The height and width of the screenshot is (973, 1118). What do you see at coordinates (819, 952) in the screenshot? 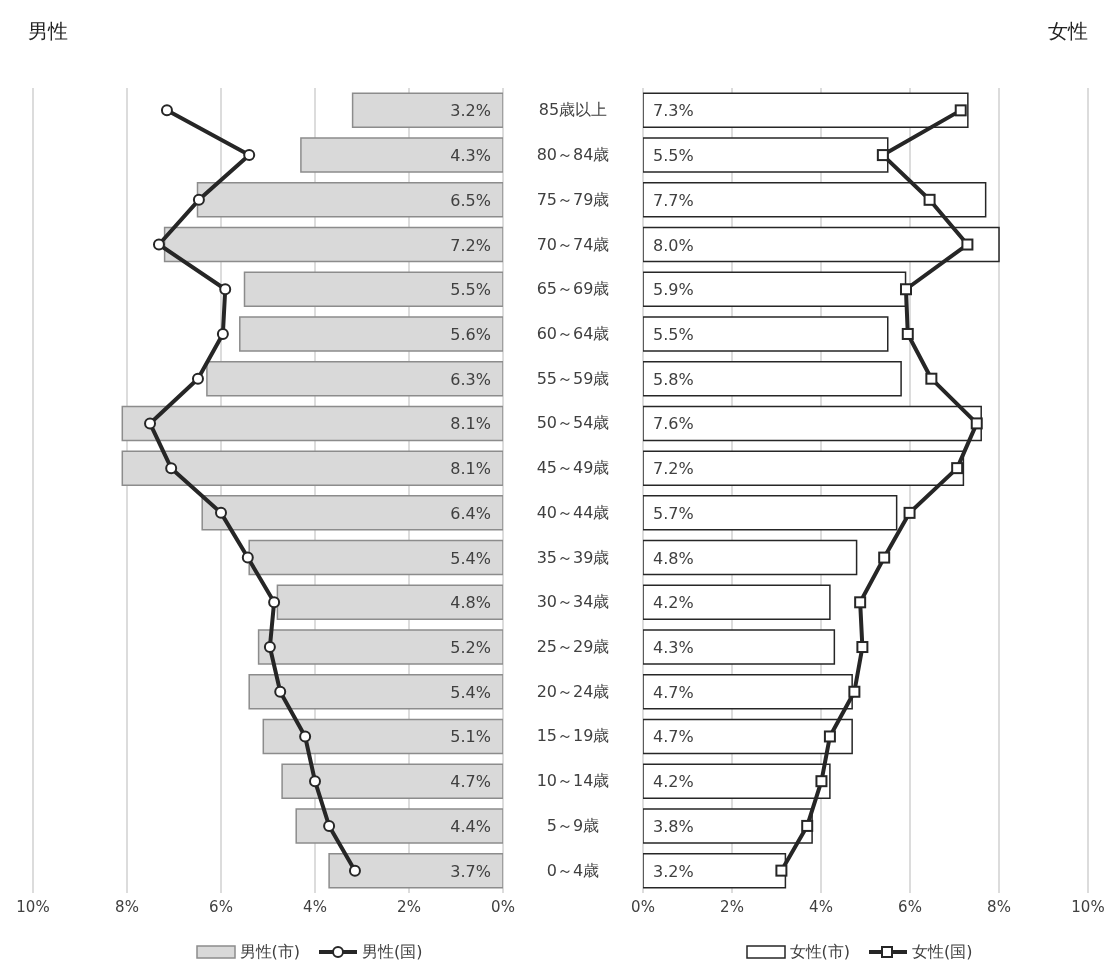
I see `legend-label: 女性(市)` at bounding box center [819, 952].